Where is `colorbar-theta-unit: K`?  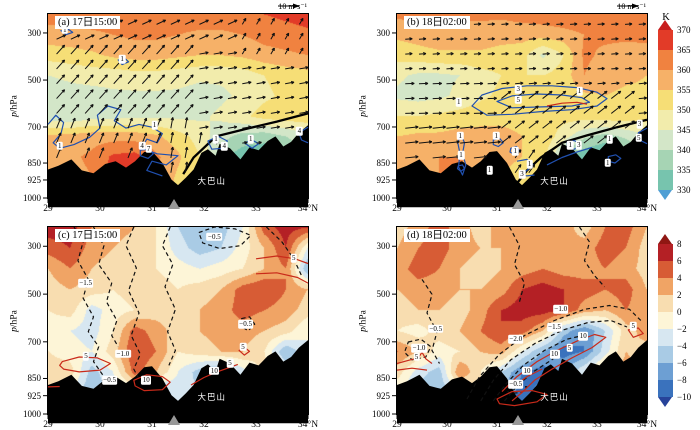 colorbar-theta-unit: K is located at coordinates (666, 17).